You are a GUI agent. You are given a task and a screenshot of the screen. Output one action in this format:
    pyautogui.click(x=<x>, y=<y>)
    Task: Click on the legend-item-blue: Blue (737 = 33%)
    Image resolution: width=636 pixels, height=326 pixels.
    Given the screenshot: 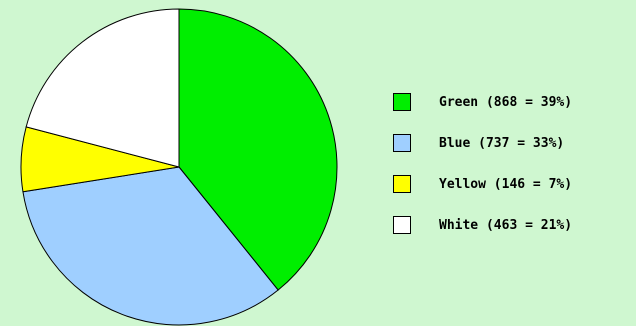 What is the action you would take?
    pyautogui.click(x=482, y=143)
    